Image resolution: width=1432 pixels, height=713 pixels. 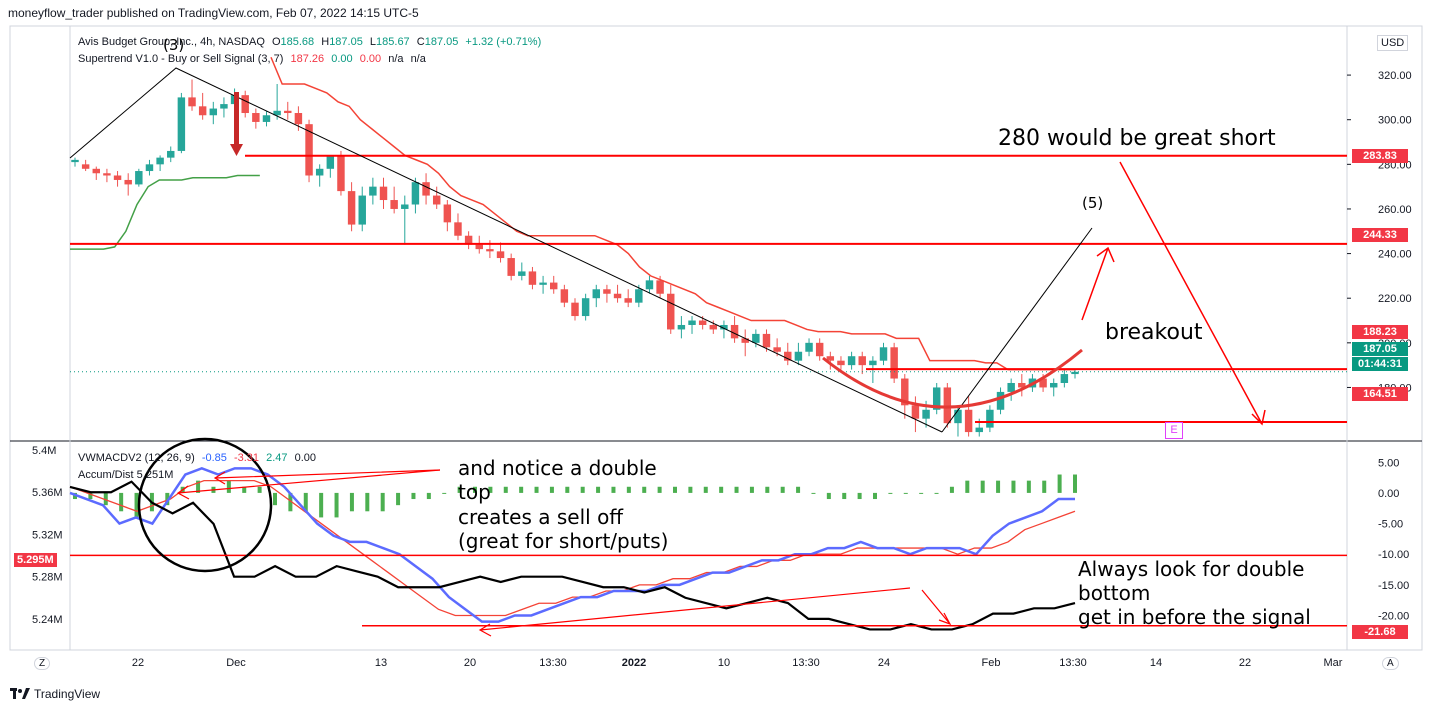 What do you see at coordinates (1156, 663) in the screenshot?
I see `time-tick-label: 14` at bounding box center [1156, 663].